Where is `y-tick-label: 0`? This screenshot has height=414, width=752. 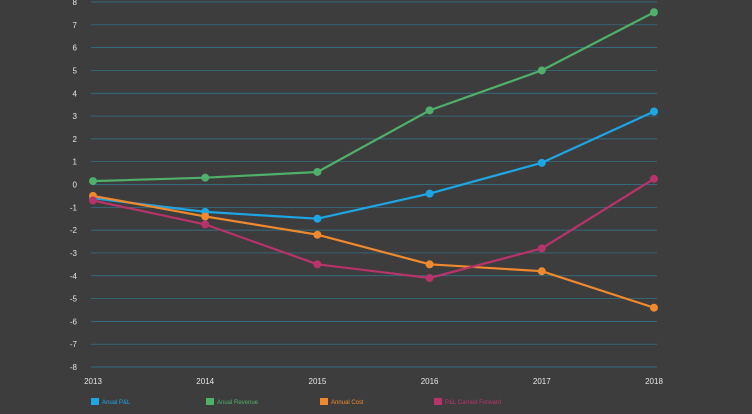 y-tick-label: 0 is located at coordinates (75, 185).